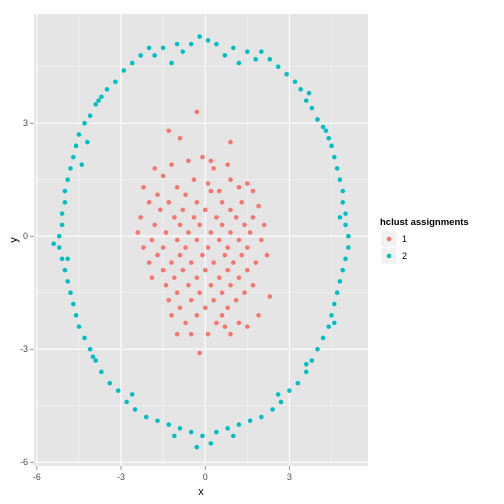  I want to click on x-tick-label: -3, so click(121, 477).